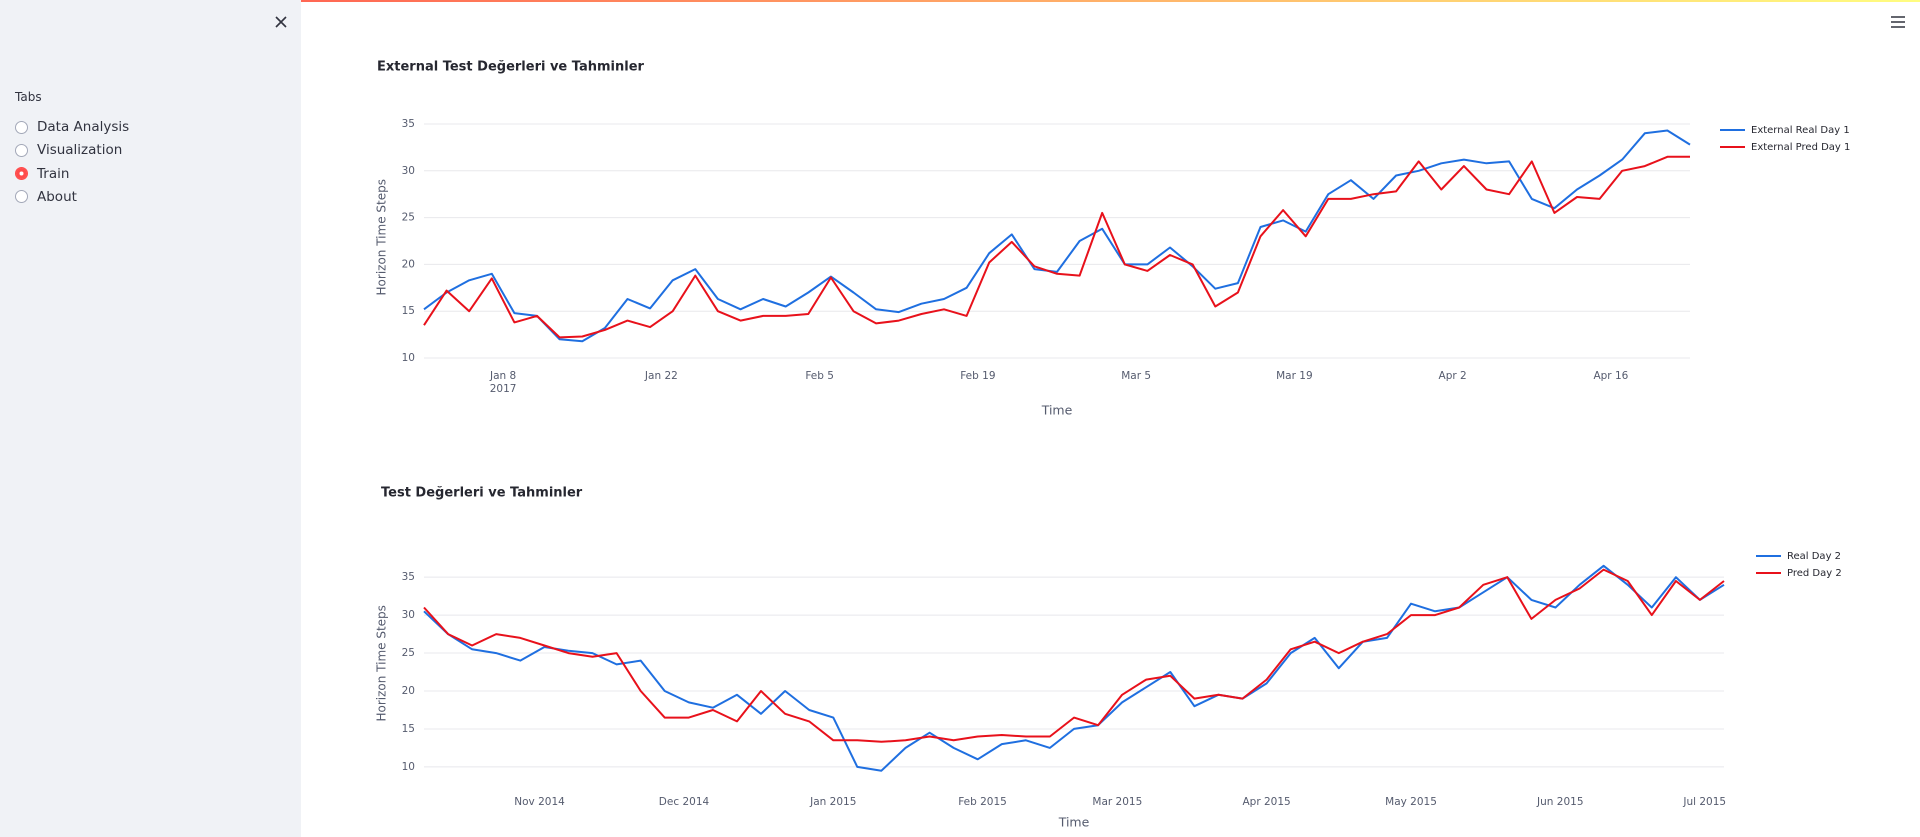  Describe the element at coordinates (539, 802) in the screenshot. I see `x-tick-label: Nov 2014` at that location.